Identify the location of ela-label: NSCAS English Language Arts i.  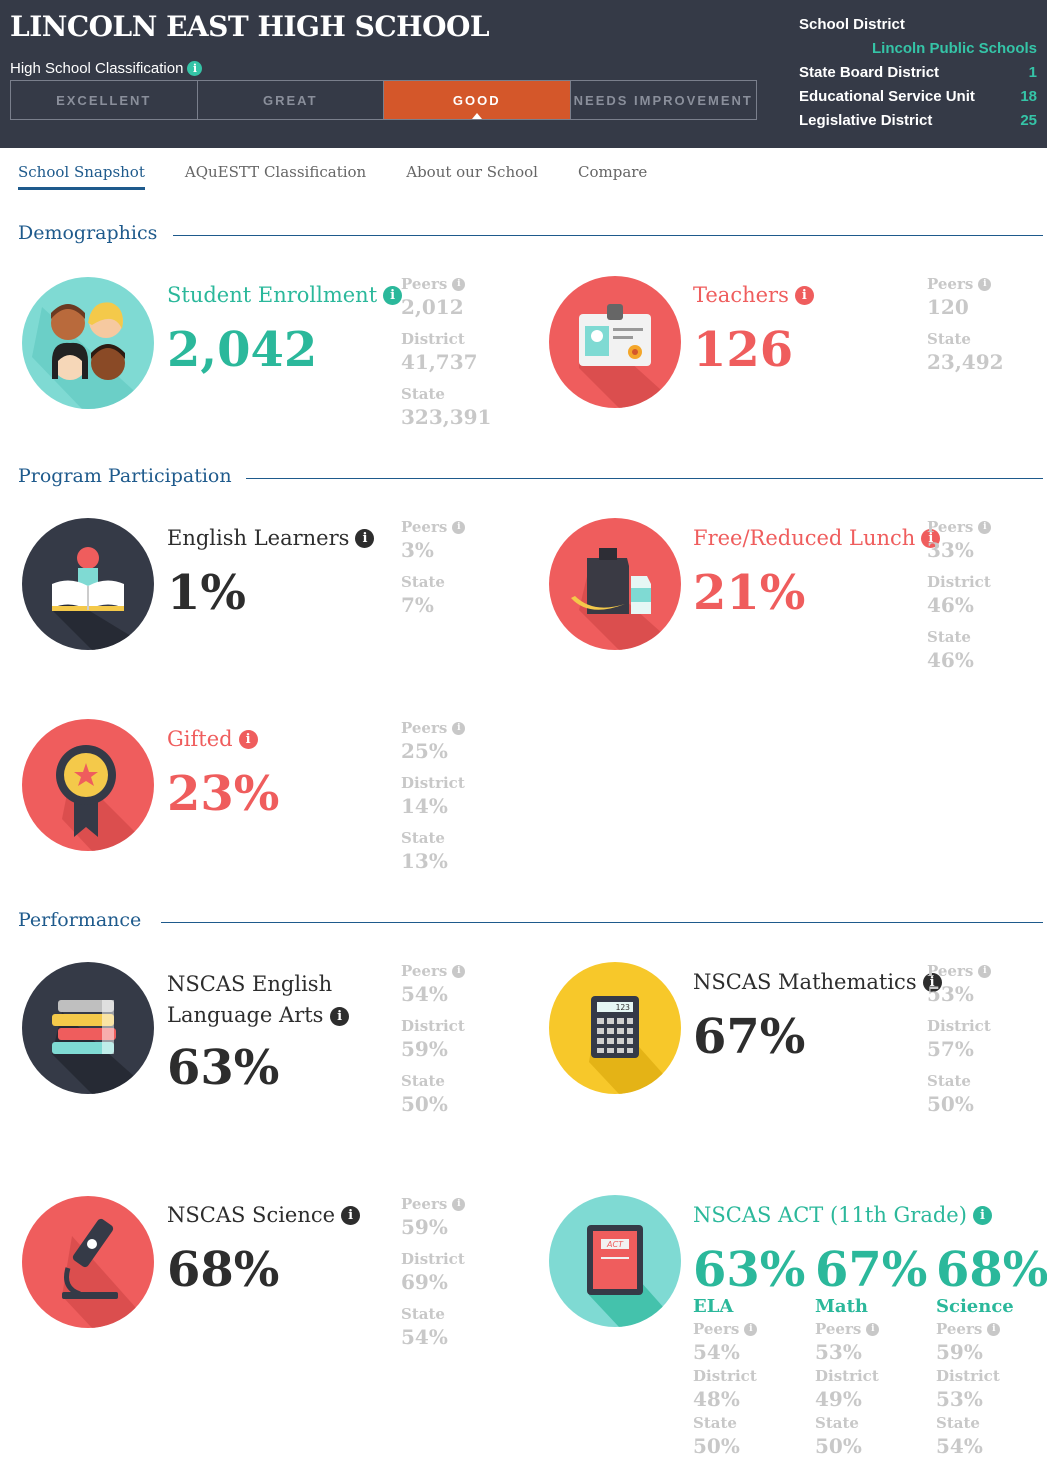
(277, 1000).